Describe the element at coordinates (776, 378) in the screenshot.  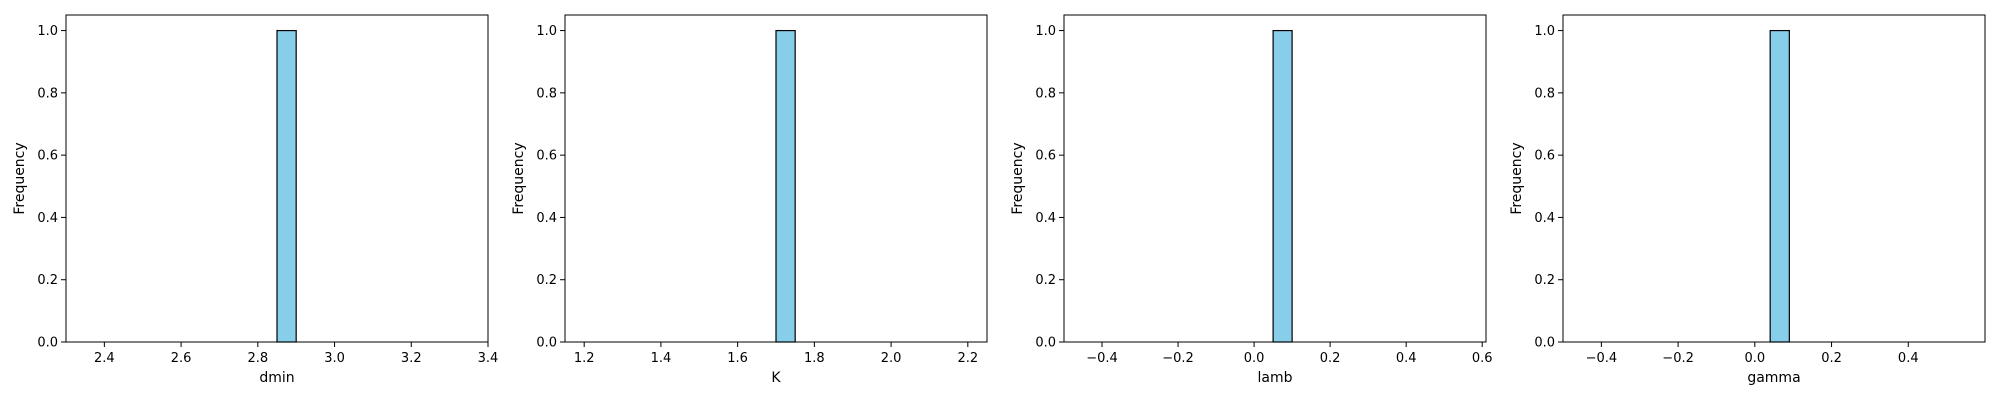
I see `x-axis-label: K` at that location.